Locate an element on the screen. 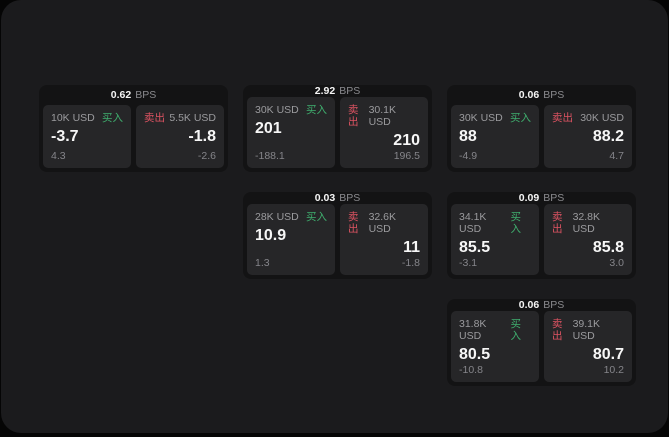  buy-price: 88 is located at coordinates (468, 136).